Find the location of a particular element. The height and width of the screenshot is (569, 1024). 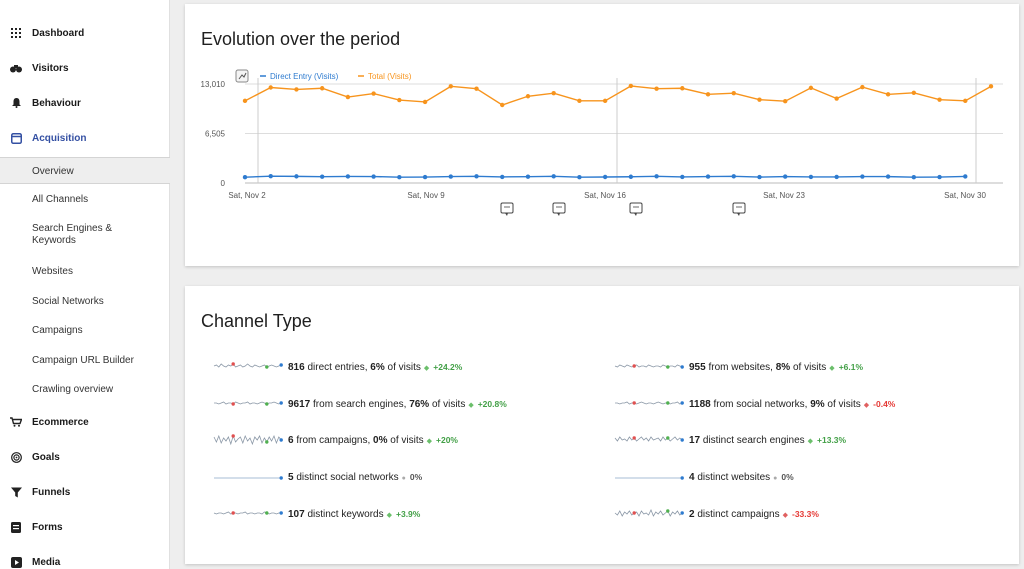

sub-all-channels: All Channels is located at coordinates (85, 200).